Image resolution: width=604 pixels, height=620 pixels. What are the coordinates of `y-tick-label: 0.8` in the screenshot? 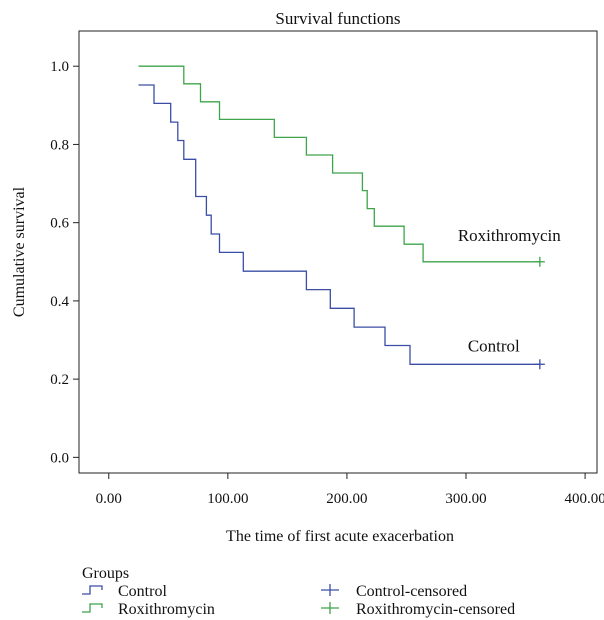 It's located at (59, 145).